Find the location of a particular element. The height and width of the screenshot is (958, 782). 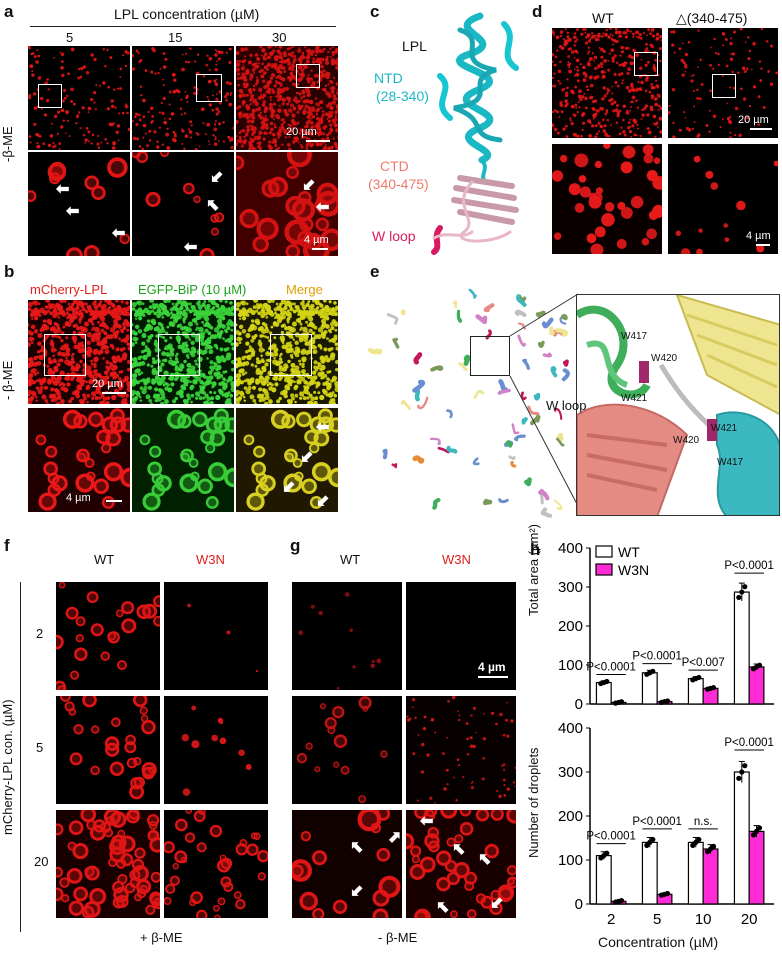

panel-b-egfp-overview is located at coordinates (183, 352).